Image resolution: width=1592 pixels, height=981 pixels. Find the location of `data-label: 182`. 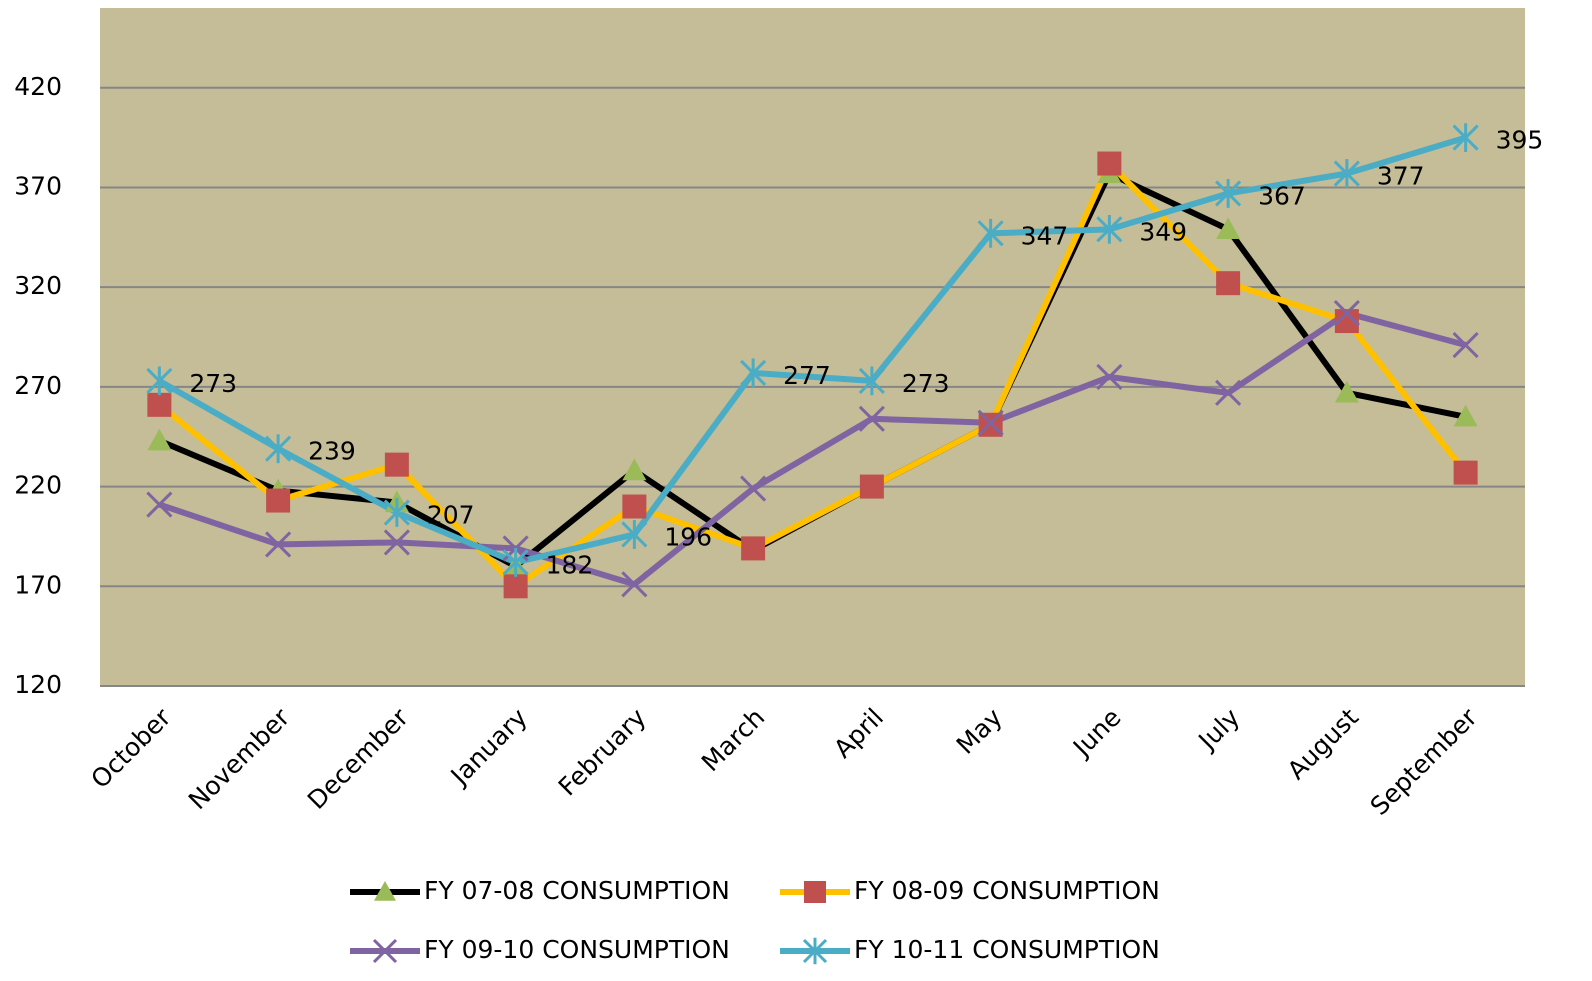

data-label: 182 is located at coordinates (570, 564).